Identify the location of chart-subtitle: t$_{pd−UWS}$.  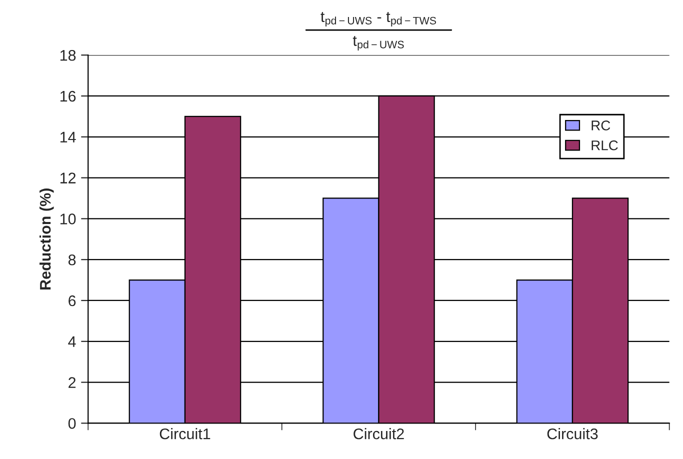
(378, 43).